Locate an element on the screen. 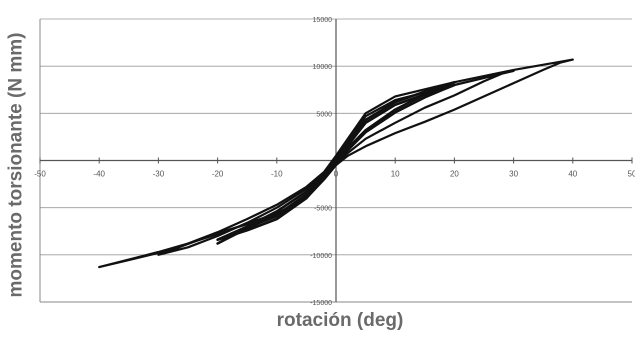  x-tick-label: -50 is located at coordinates (40, 174).